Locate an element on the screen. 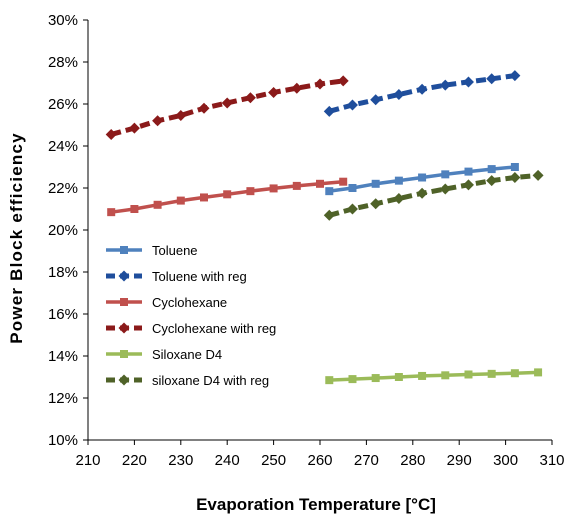 This screenshot has height=525, width=576. legend-entry: Cyclohexane with reg is located at coordinates (191, 328).